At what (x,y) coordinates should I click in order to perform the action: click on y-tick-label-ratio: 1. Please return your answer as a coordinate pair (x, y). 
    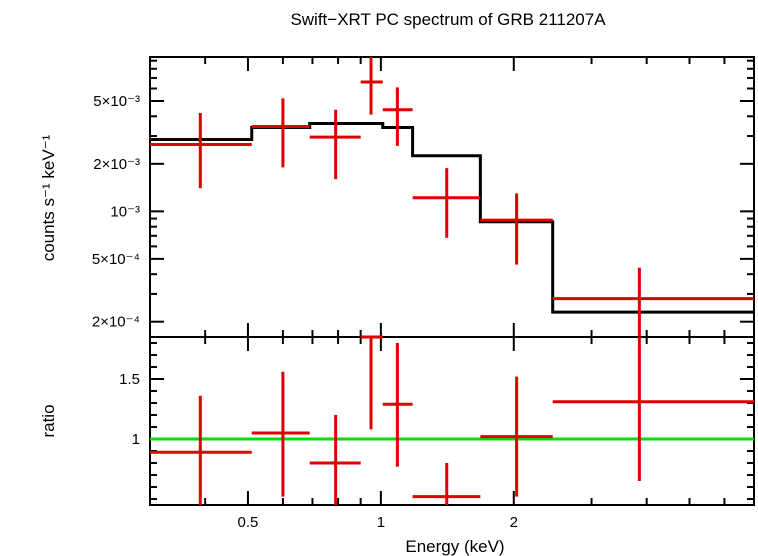
    Looking at the image, I should click on (136, 439).